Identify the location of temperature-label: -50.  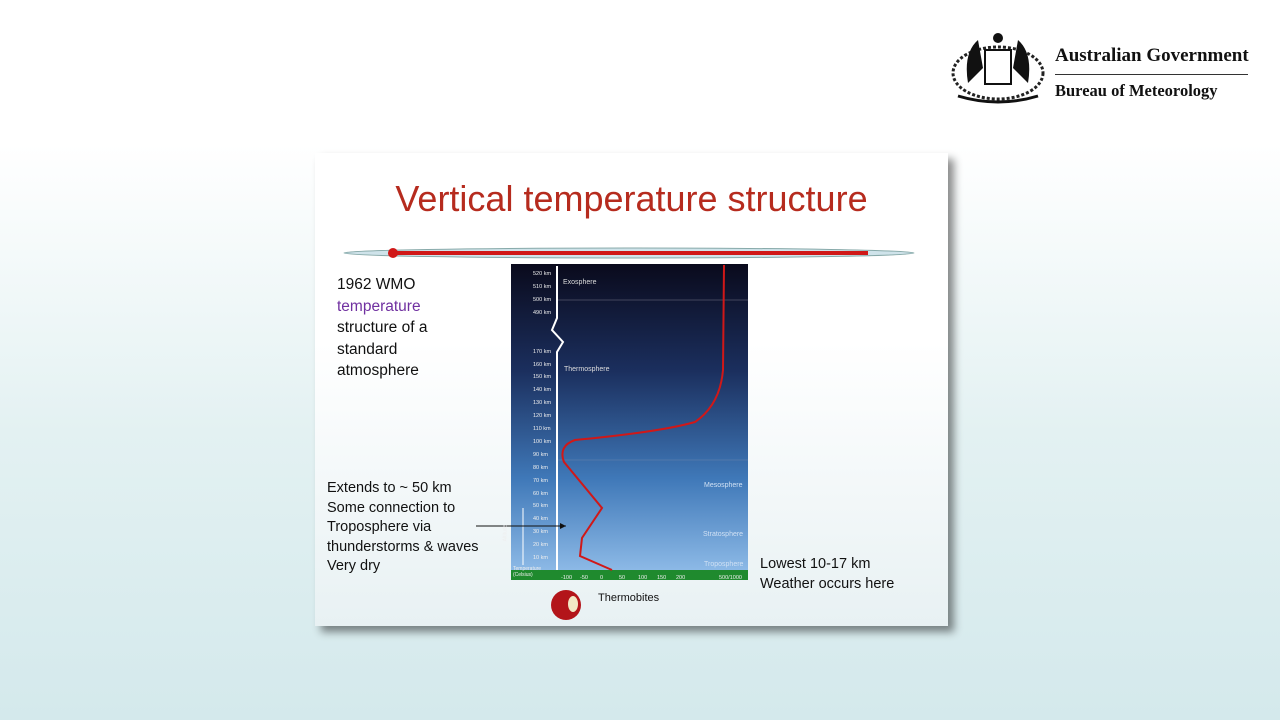
(584, 578).